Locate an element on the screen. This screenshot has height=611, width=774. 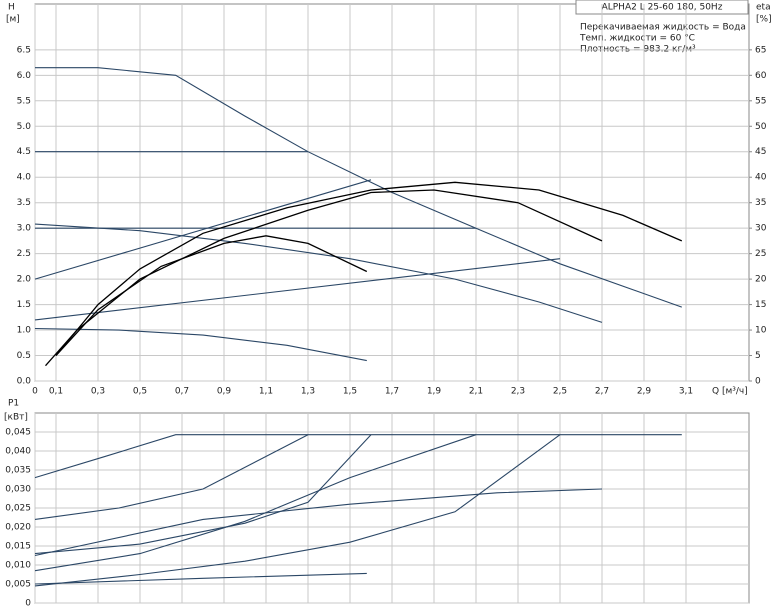
x-label: Q [м³/ч] is located at coordinates (730, 392).